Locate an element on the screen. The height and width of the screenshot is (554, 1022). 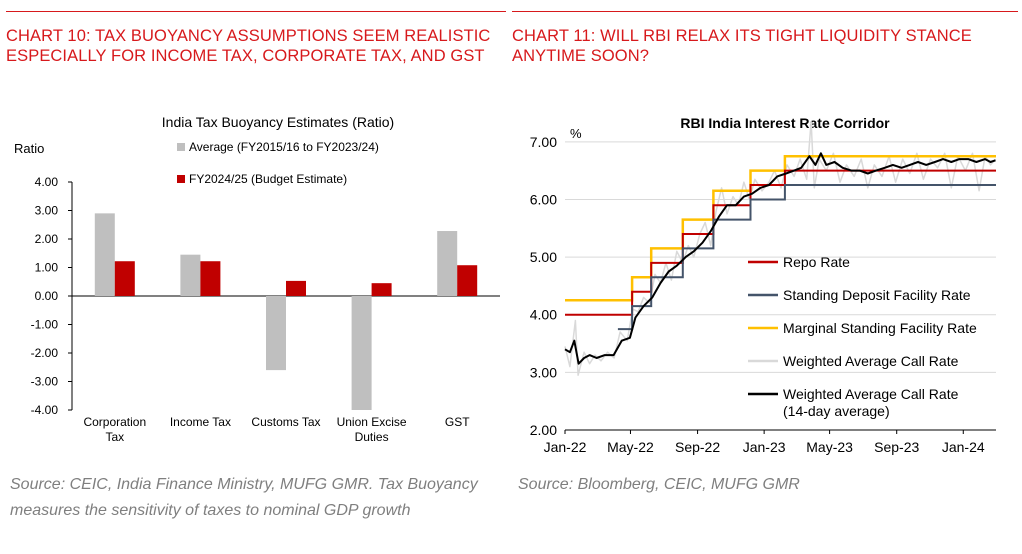
bar-y-tick-label: -4.00 is located at coordinates (45, 410).